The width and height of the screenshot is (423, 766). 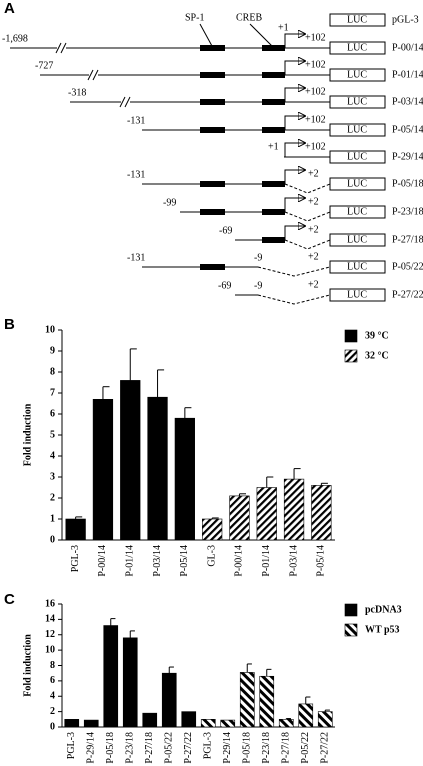 What do you see at coordinates (321, 561) in the screenshot?
I see `x-tick-label: P-05/14` at bounding box center [321, 561].